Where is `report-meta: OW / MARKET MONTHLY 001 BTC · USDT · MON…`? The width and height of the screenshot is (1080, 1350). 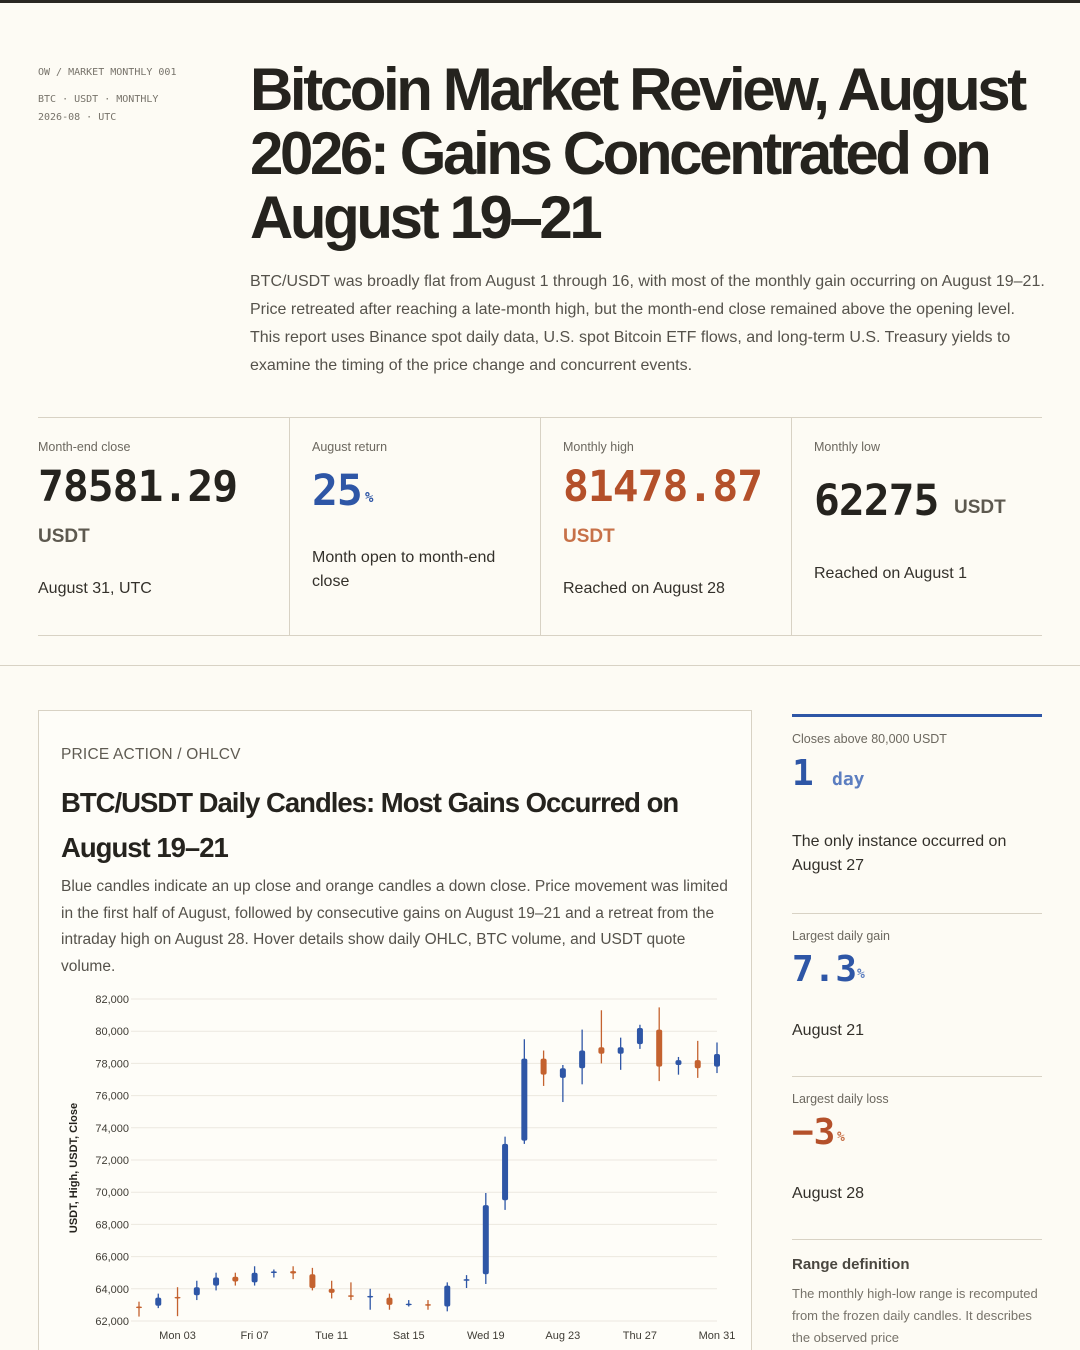 report-meta: OW / MARKET MONTHLY 001 BTC · USDT · MON… is located at coordinates (107, 95).